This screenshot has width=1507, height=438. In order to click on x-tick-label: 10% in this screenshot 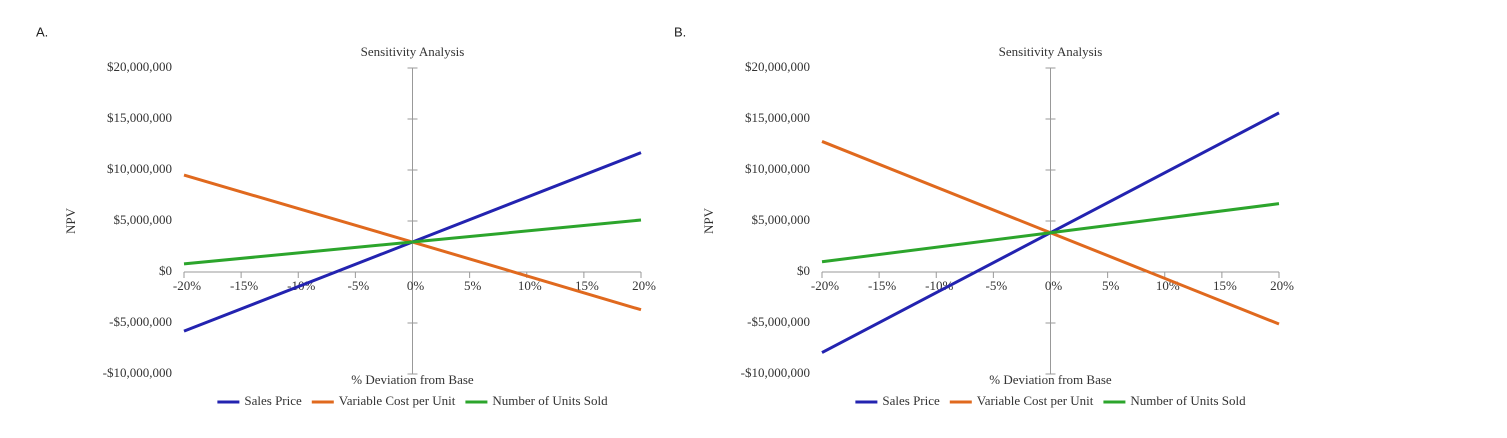, I will do `click(530, 285)`.